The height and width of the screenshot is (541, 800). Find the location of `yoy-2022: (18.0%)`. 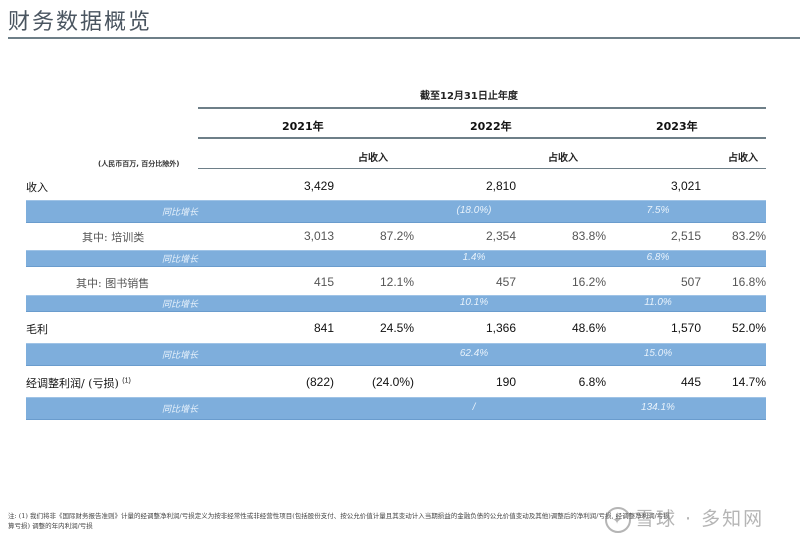

yoy-2022: (18.0%) is located at coordinates (474, 210).